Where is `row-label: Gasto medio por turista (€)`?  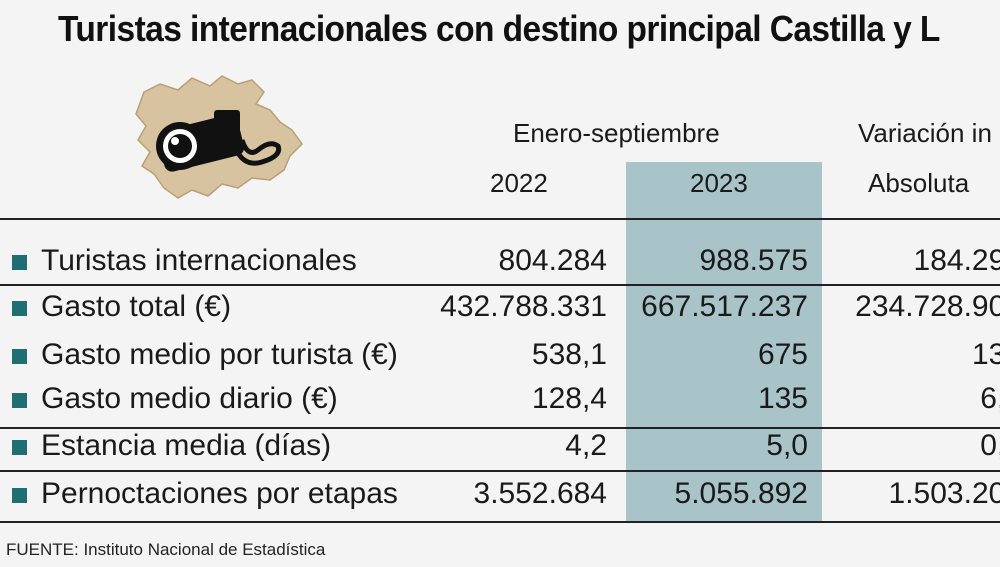
row-label: Gasto medio por turista (€) is located at coordinates (219, 354).